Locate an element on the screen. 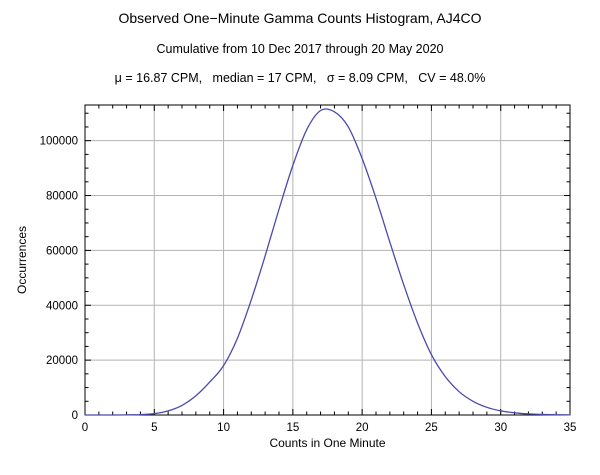  y-tick-label: 0 is located at coordinates (75, 416).